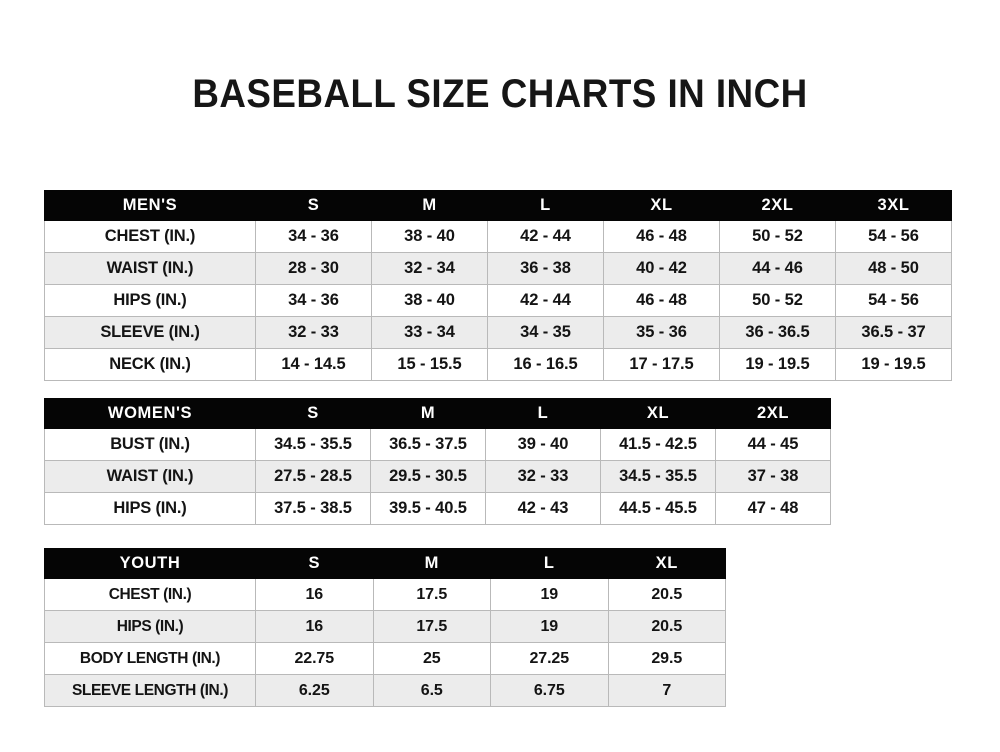 The height and width of the screenshot is (752, 1000). I want to click on table-cell: 19 - 19.5, so click(893, 364).